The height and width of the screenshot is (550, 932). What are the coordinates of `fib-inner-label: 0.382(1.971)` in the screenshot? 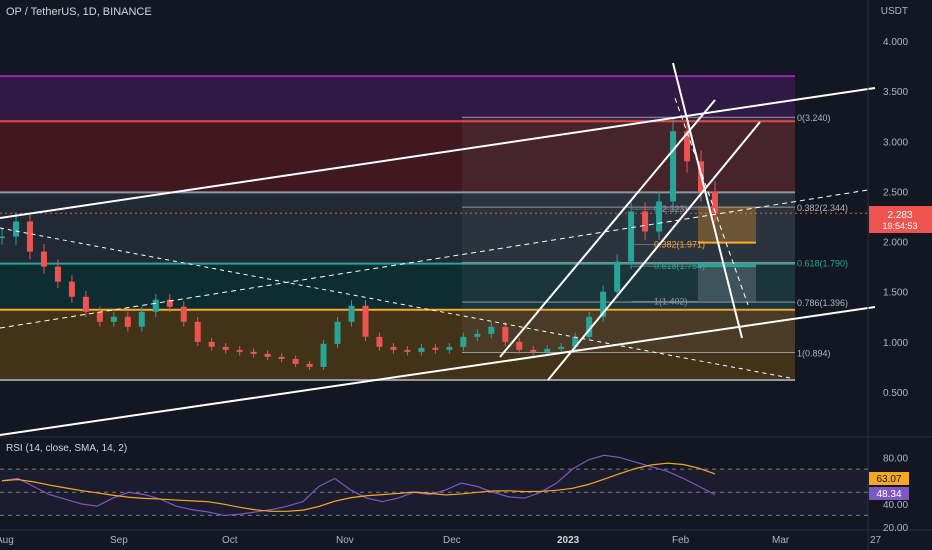 It's located at (679, 244).